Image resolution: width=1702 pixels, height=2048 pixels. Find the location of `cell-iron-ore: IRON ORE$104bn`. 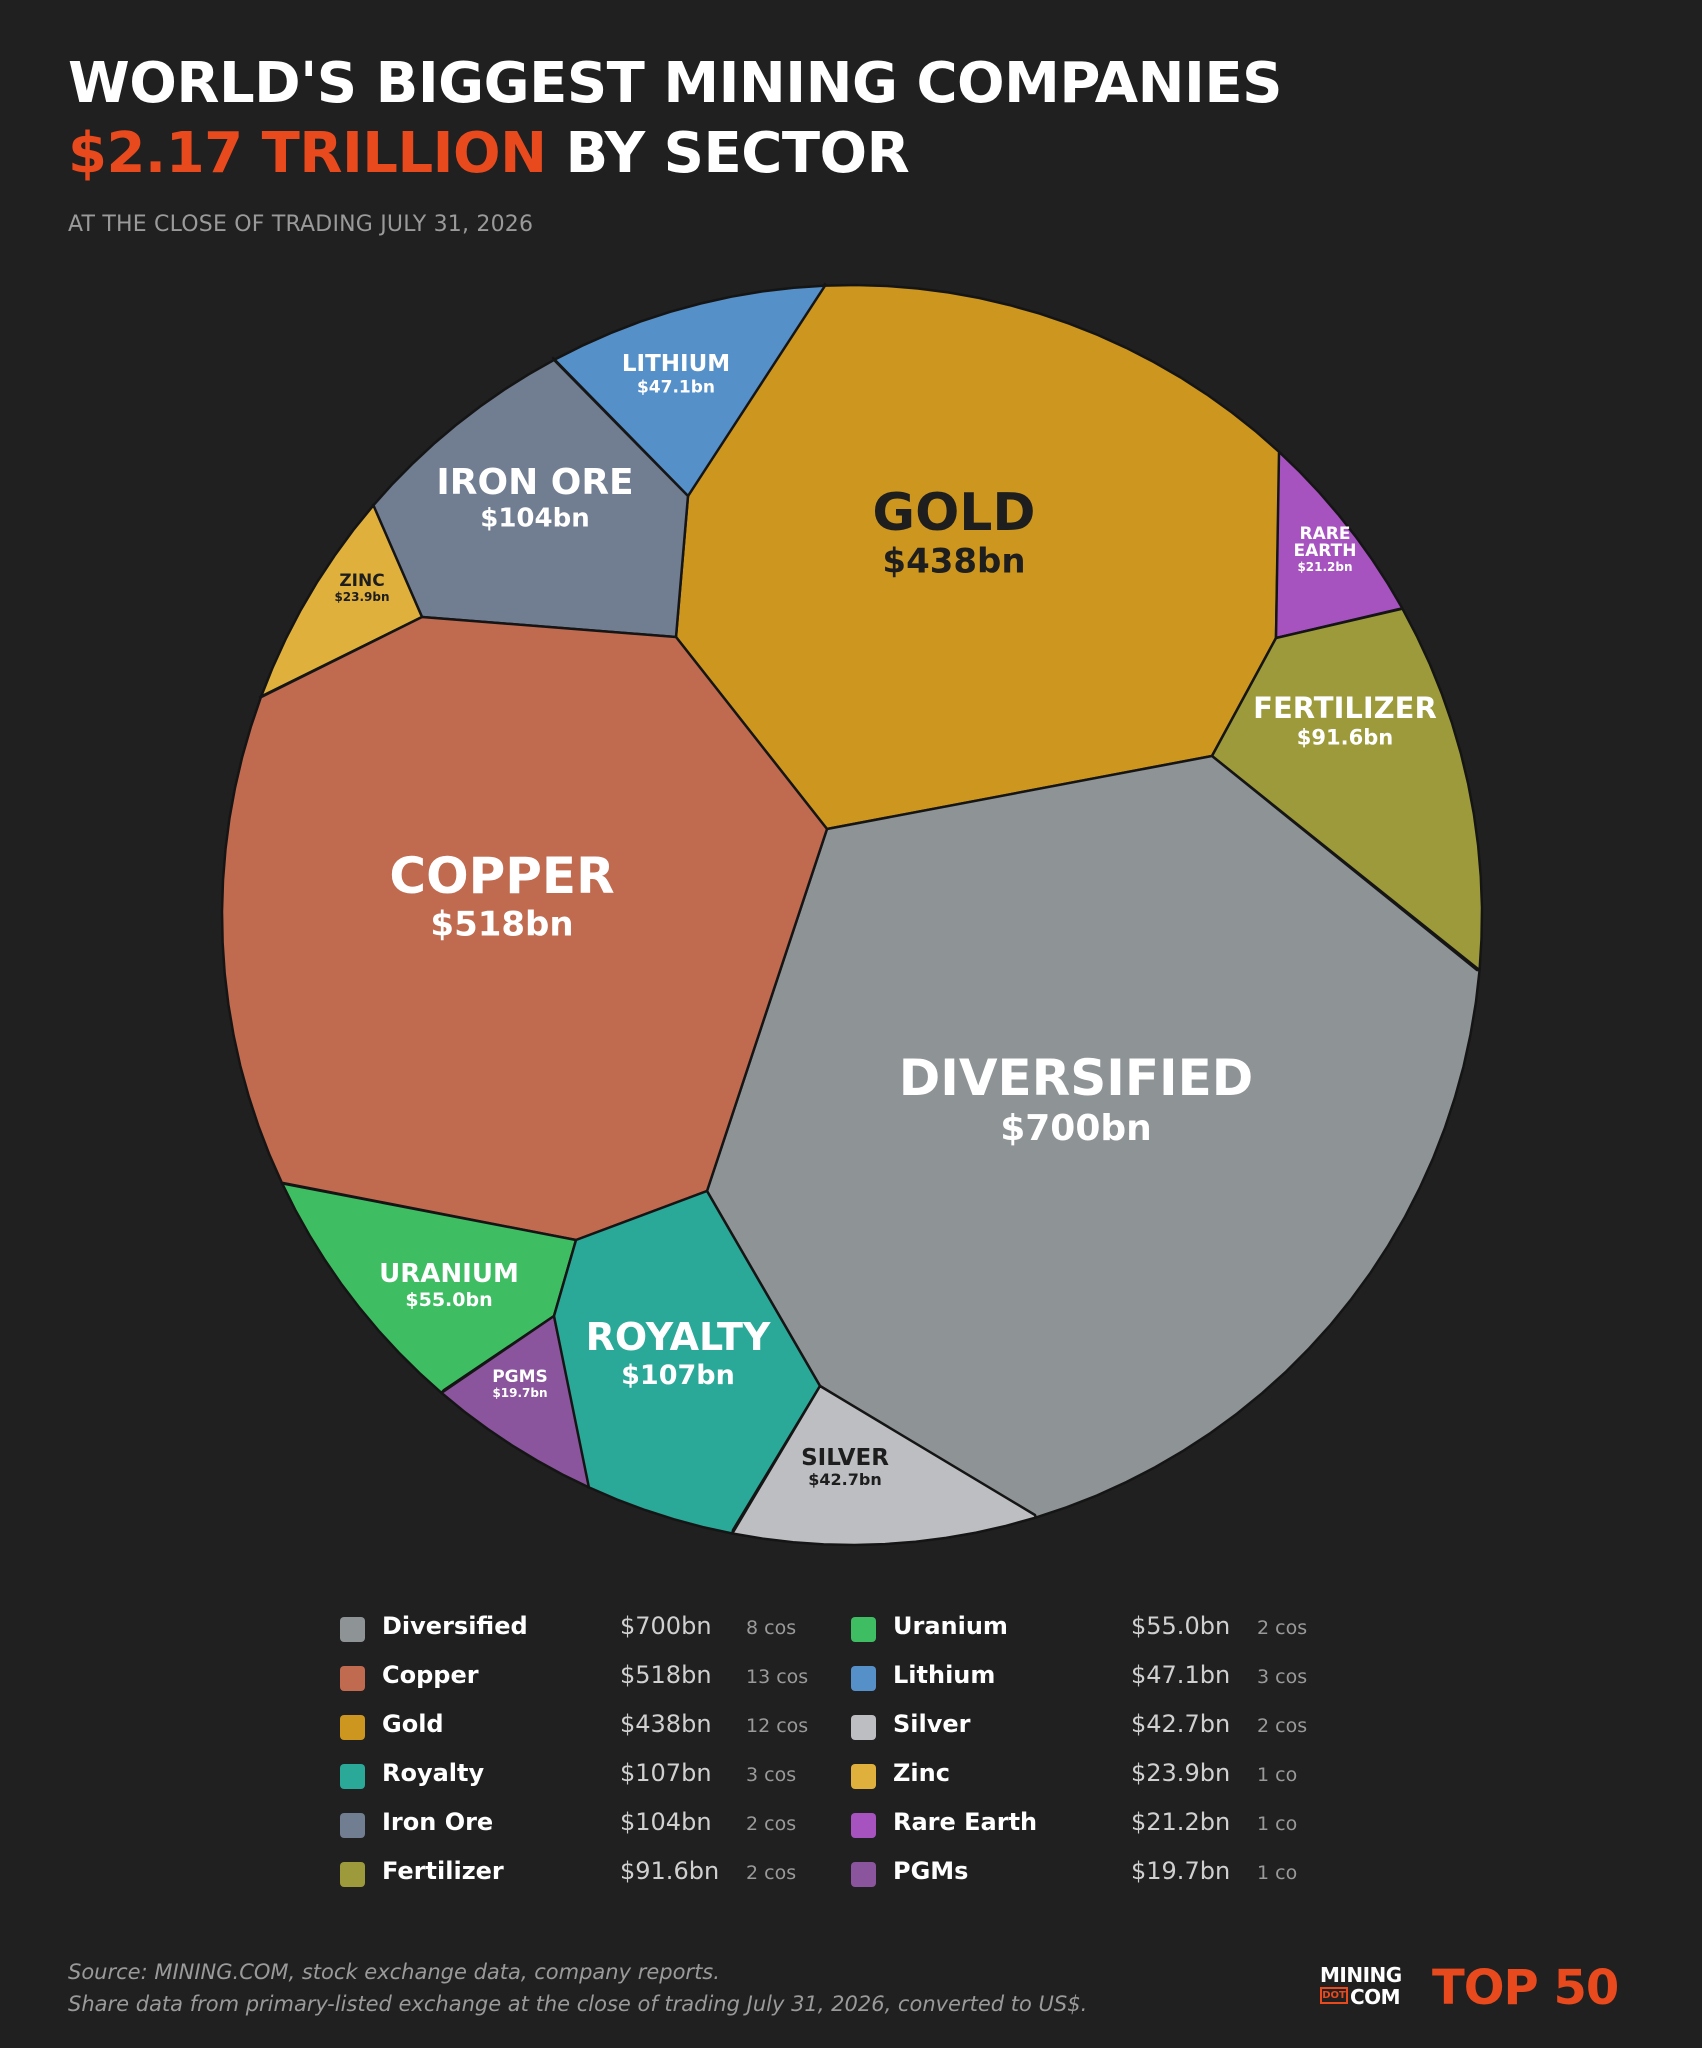

cell-iron-ore: IRON ORE$104bn is located at coordinates (530, 498).